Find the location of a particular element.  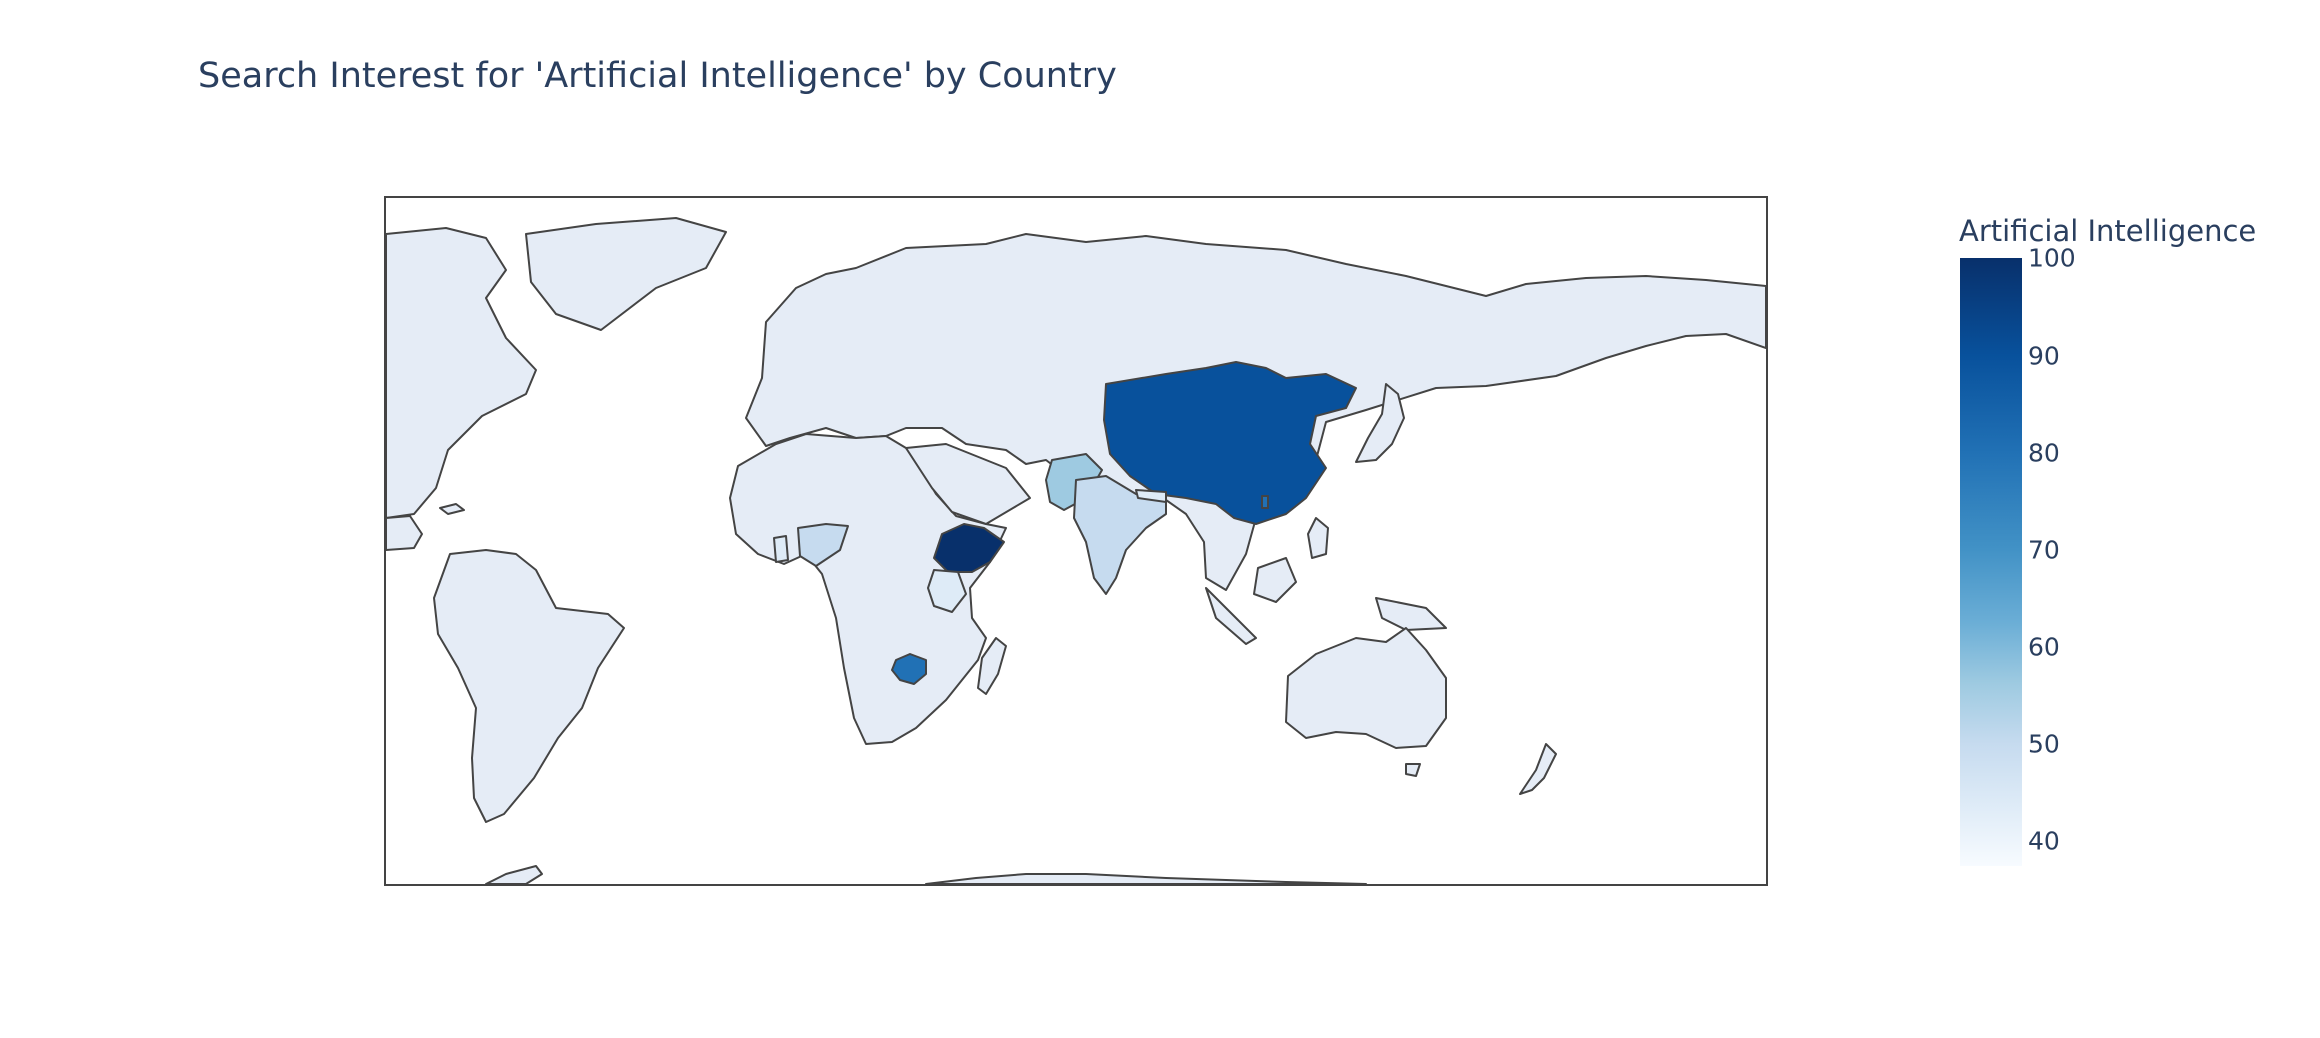

land-japan is located at coordinates (1380, 423).